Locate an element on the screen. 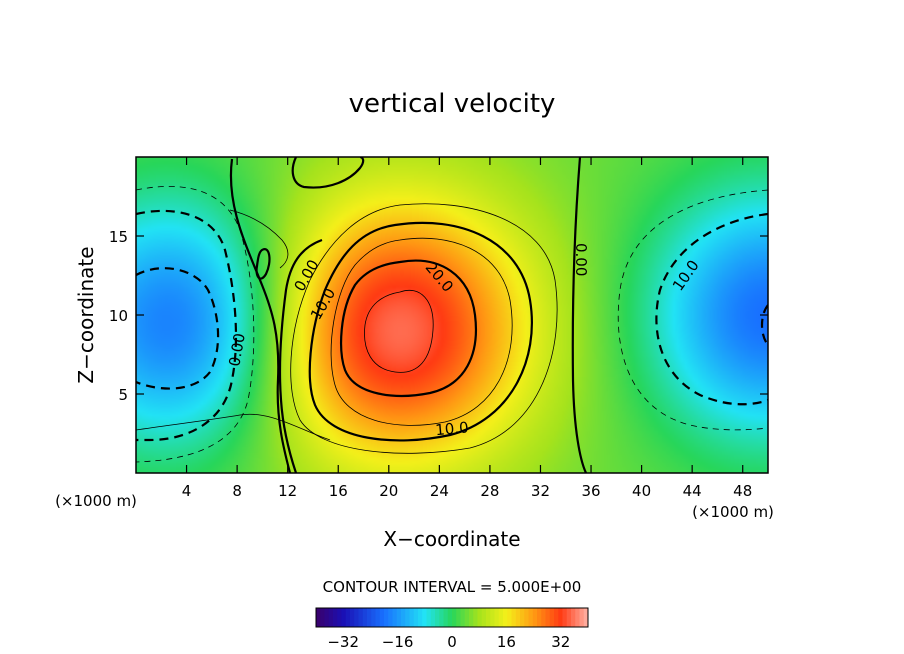  contour-neg-10-right is located at coordinates (711, 309).